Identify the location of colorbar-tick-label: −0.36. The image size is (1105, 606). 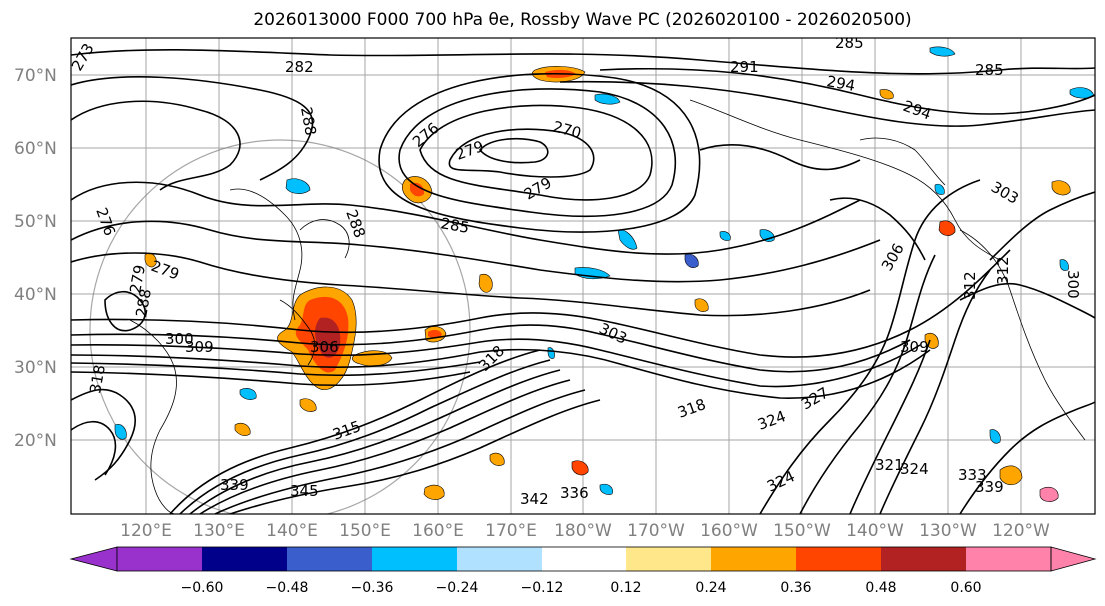
(372, 588).